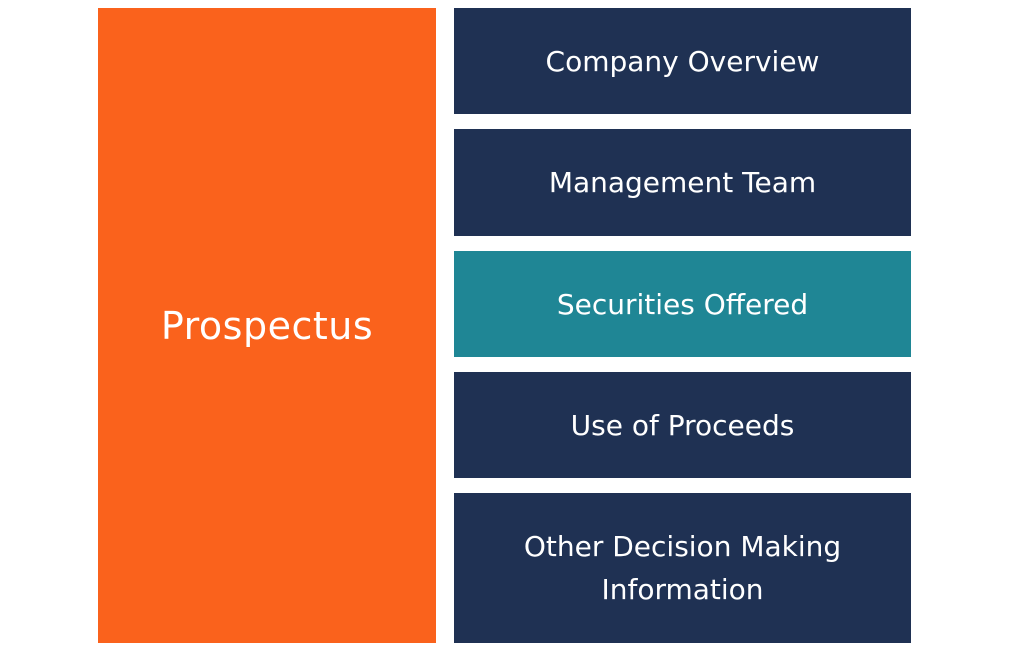 Image resolution: width=1019 pixels, height=657 pixels. I want to click on section-label: Management Team, so click(682, 182).